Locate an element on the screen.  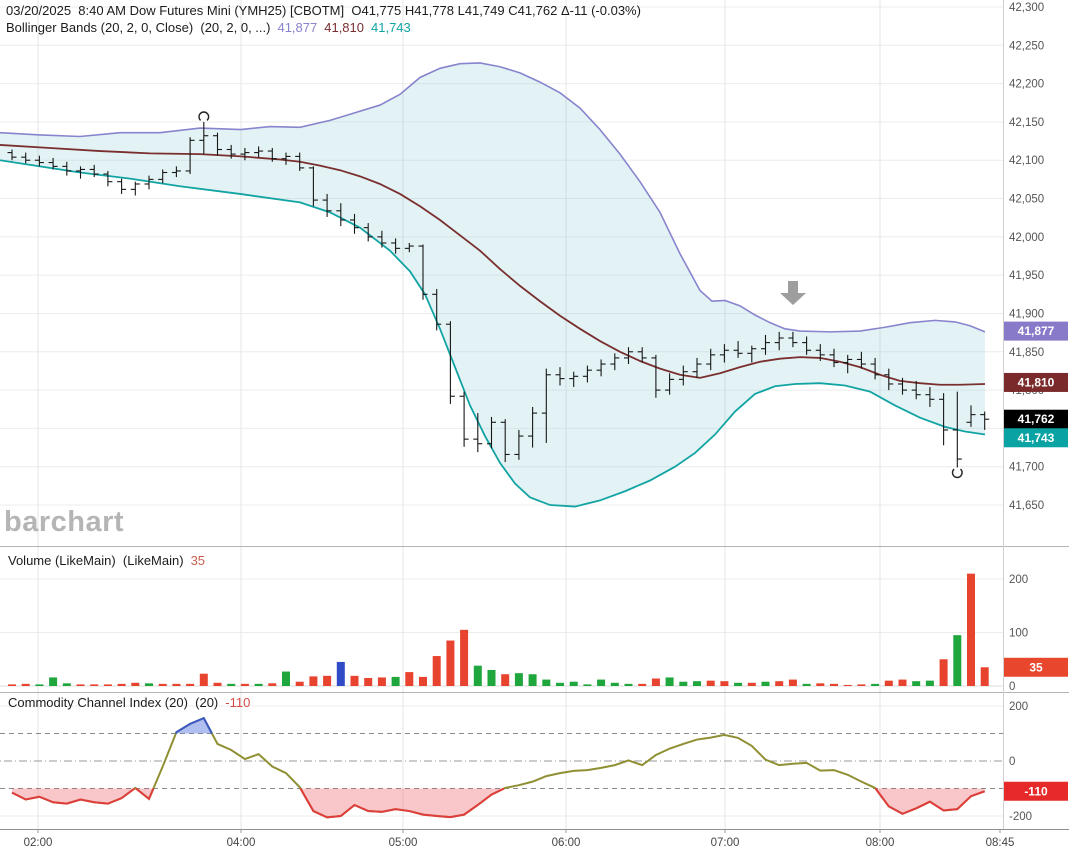
volume-panel-header: Volume (LikeMain) (LikeMain) 35 is located at coordinates (106, 560).